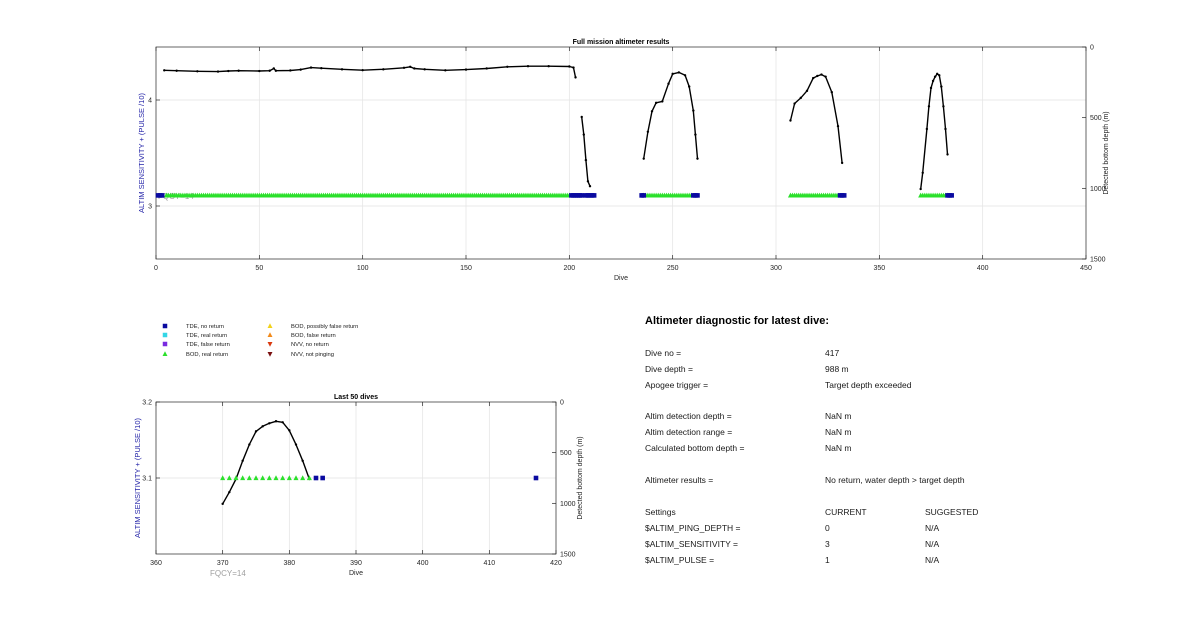 The height and width of the screenshot is (622, 1200). What do you see at coordinates (205, 327) in the screenshot?
I see `legend-label: TDE, no return` at bounding box center [205, 327].